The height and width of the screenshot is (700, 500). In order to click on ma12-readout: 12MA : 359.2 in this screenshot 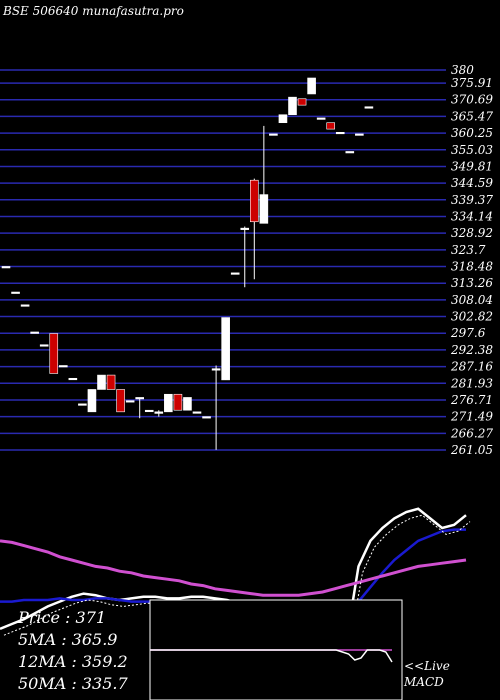, I will do `click(73, 661)`.